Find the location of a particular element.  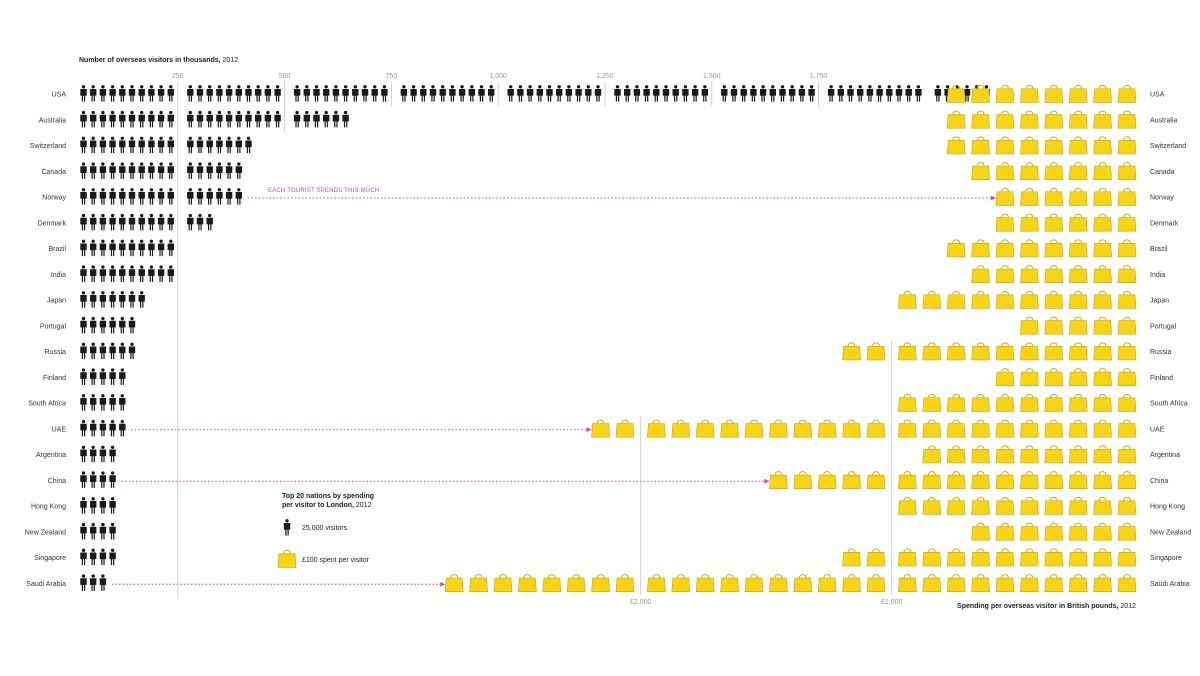

country-row: Denmark Denmark is located at coordinates (608, 222).